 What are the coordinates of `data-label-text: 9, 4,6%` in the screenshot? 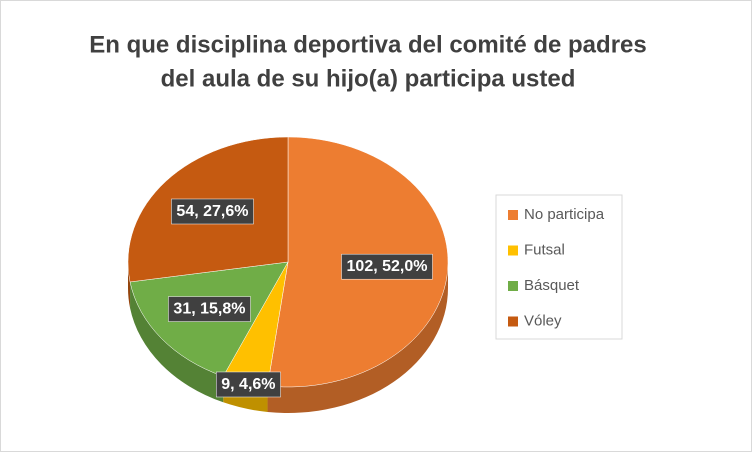 It's located at (248, 384).